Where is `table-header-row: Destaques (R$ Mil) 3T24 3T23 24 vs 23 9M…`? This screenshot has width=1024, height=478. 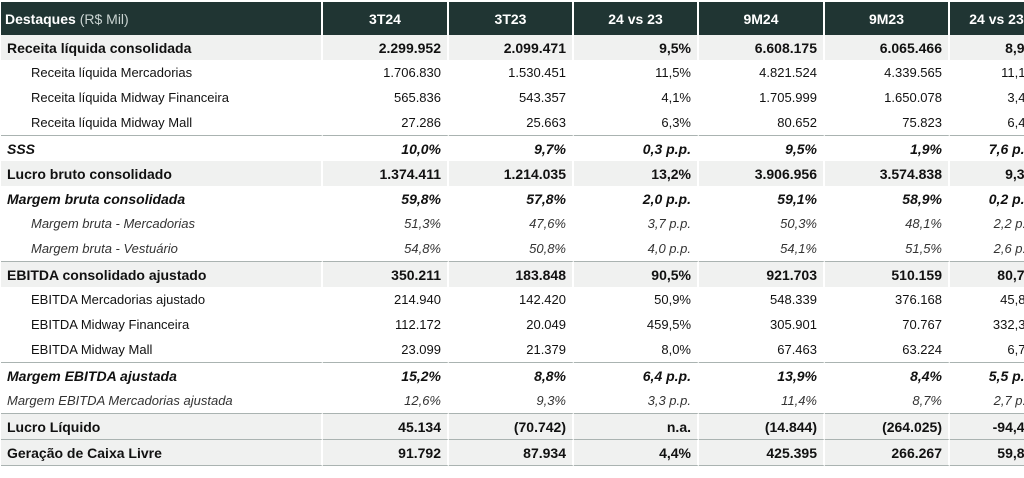
table-header-row: Destaques (R$ Mil) 3T24 3T23 24 vs 23 9M… is located at coordinates (512, 18).